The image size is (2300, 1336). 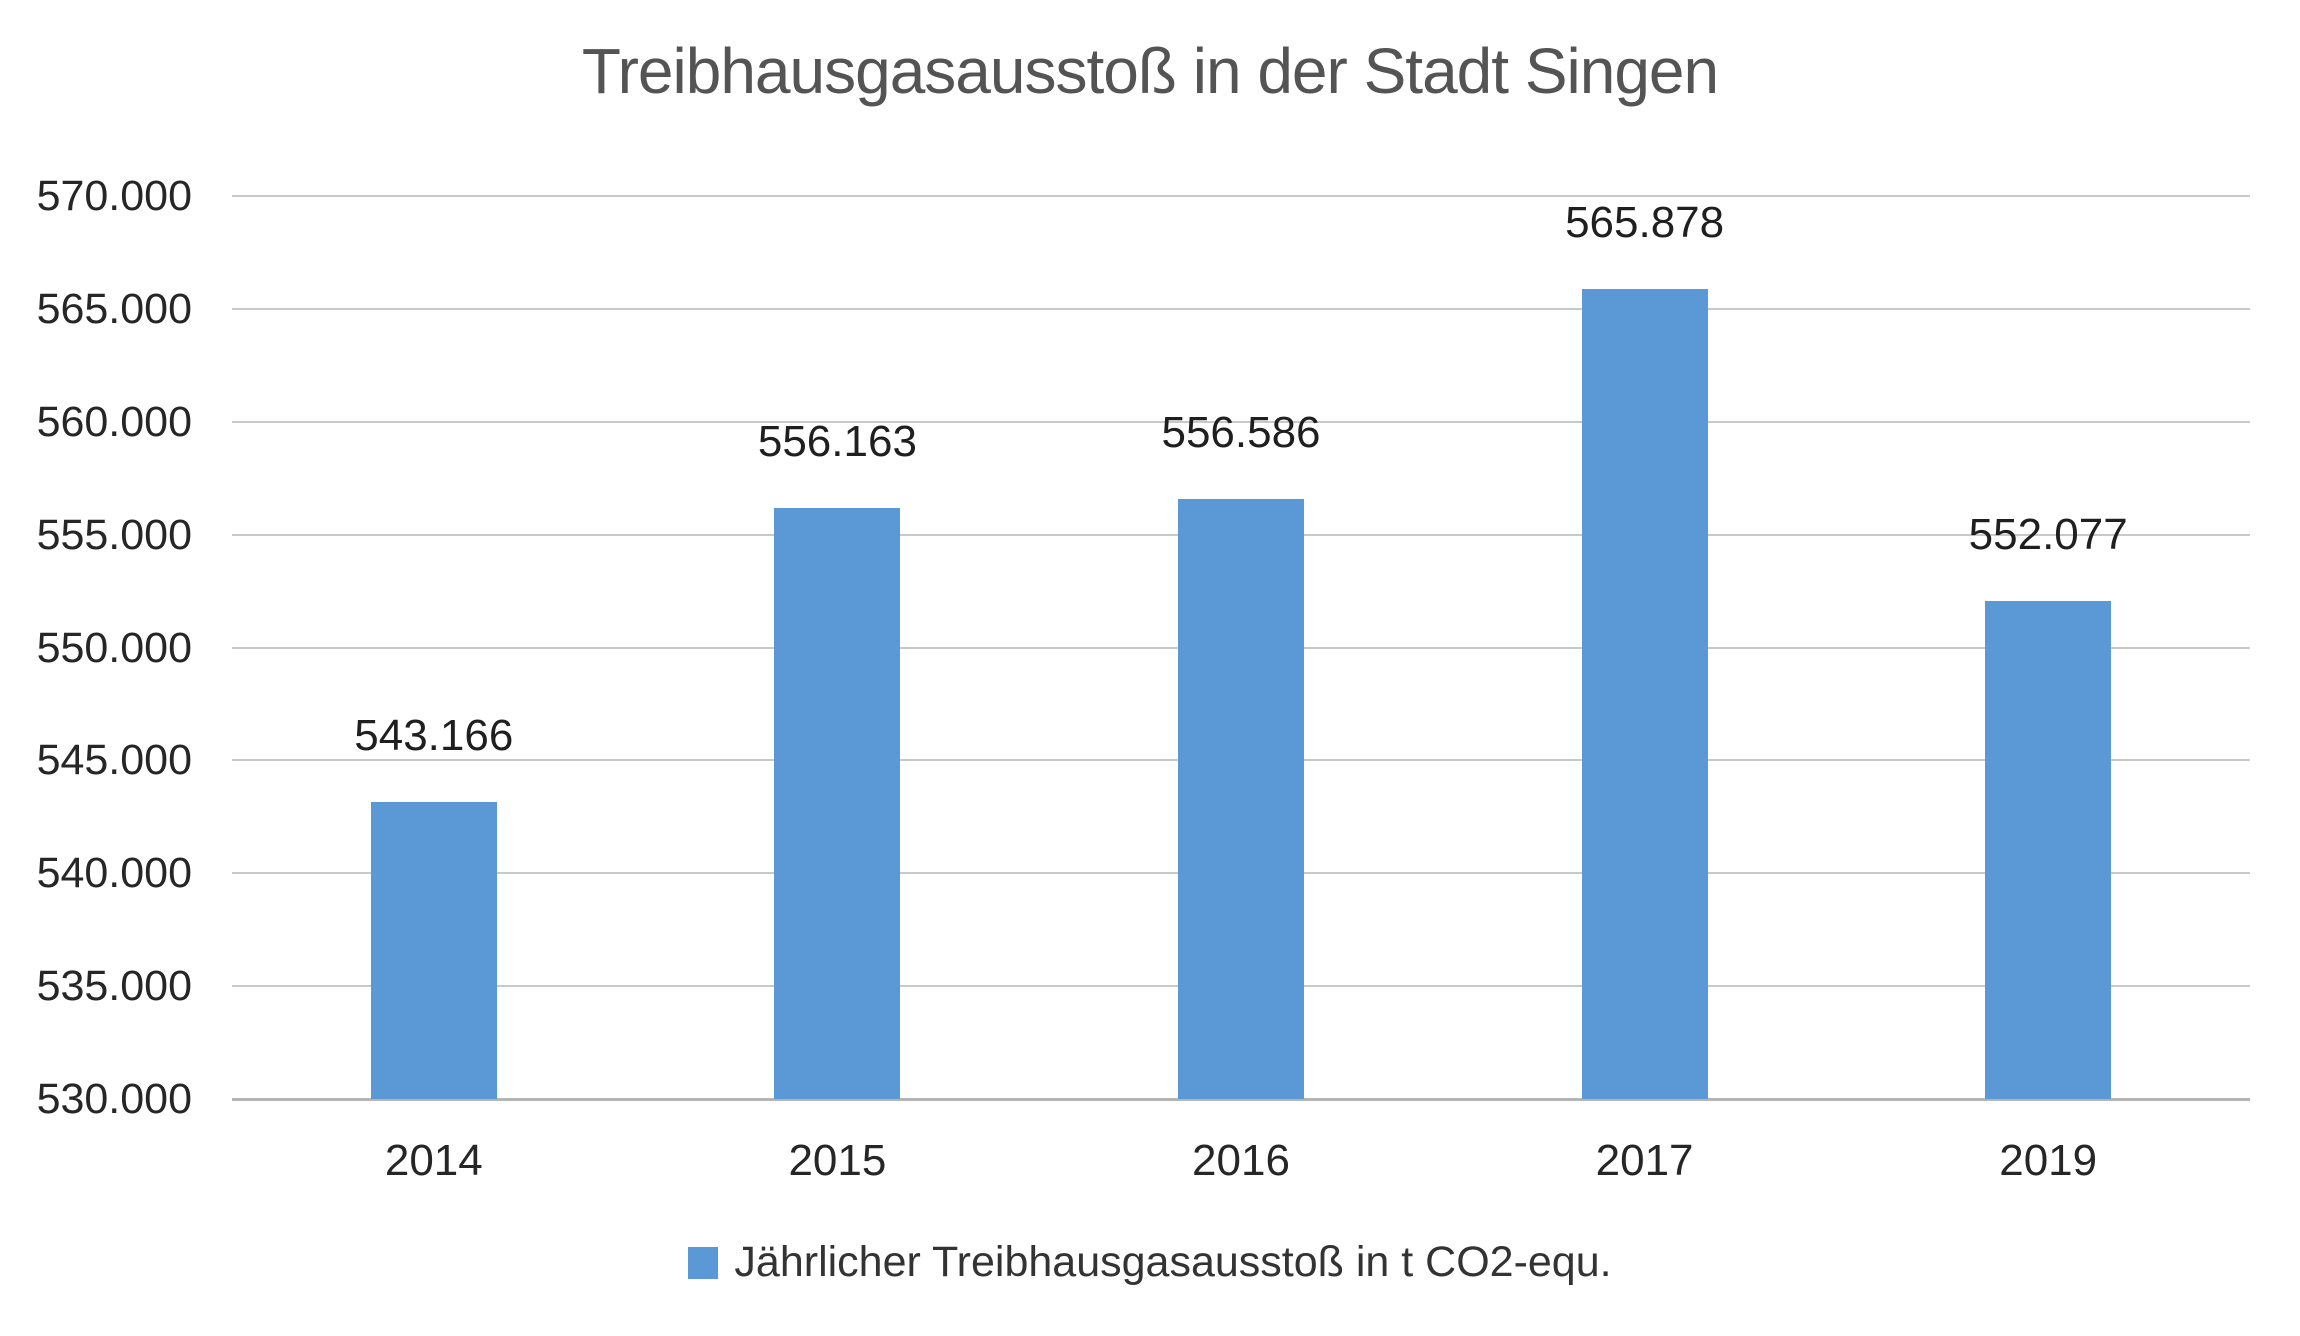 I want to click on y-axis-tick-label: 535.000, so click(x=114, y=986).